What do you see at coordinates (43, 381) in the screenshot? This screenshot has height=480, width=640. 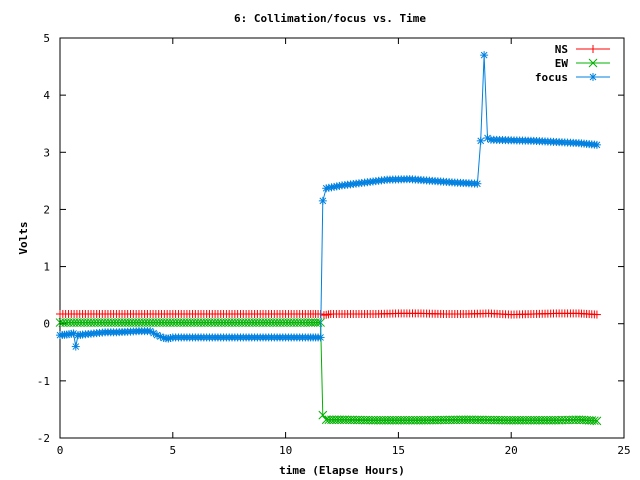 I see `y-tick-label: -1` at bounding box center [43, 381].